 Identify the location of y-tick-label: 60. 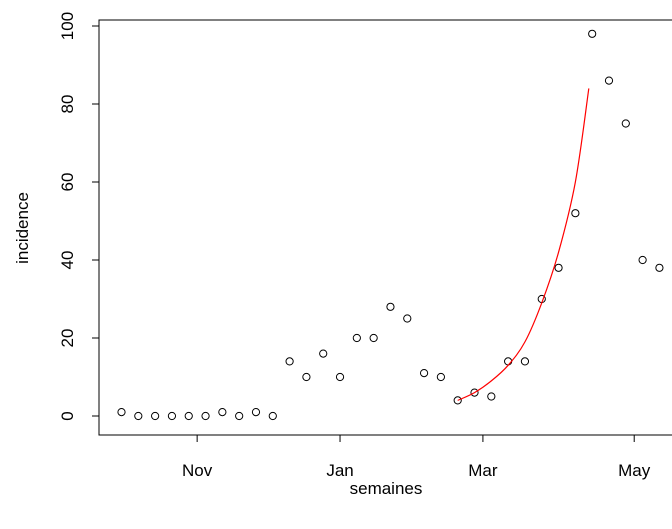
(67, 182).